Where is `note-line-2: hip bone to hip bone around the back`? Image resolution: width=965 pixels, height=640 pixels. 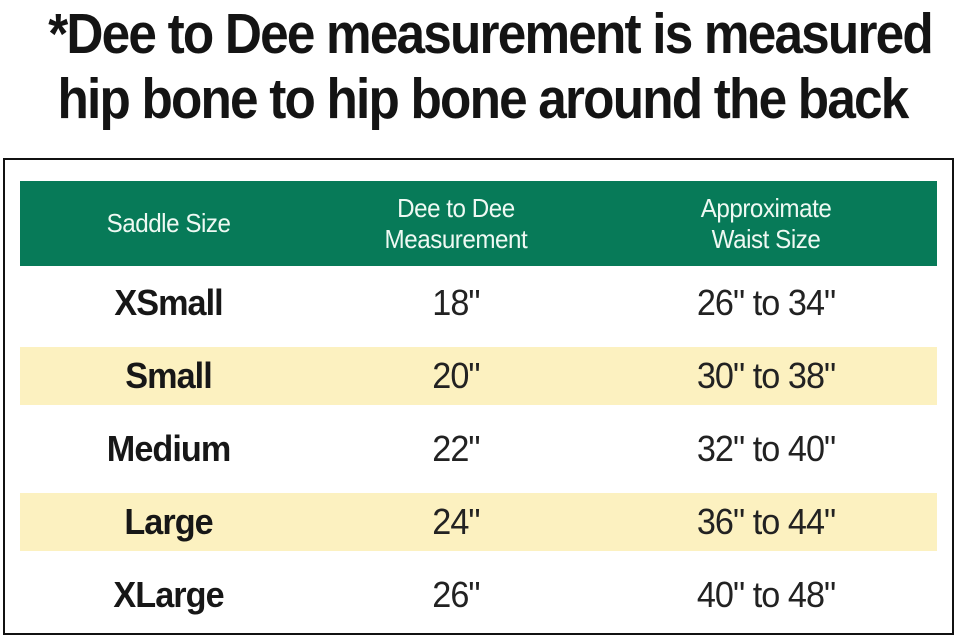
note-line-2: hip bone to hip bone around the back is located at coordinates (483, 99).